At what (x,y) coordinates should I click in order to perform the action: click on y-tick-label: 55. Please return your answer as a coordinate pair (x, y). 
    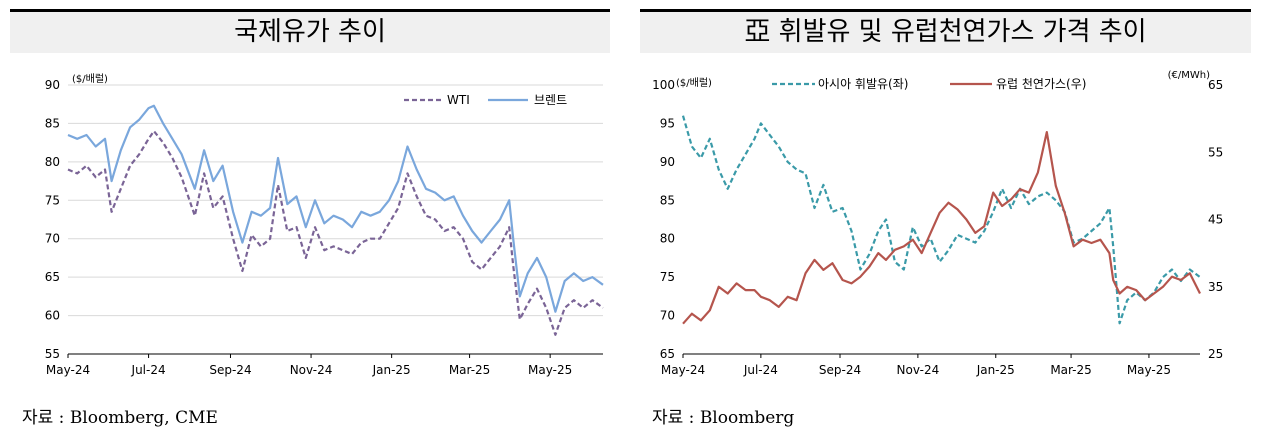
    Looking at the image, I should click on (52, 354).